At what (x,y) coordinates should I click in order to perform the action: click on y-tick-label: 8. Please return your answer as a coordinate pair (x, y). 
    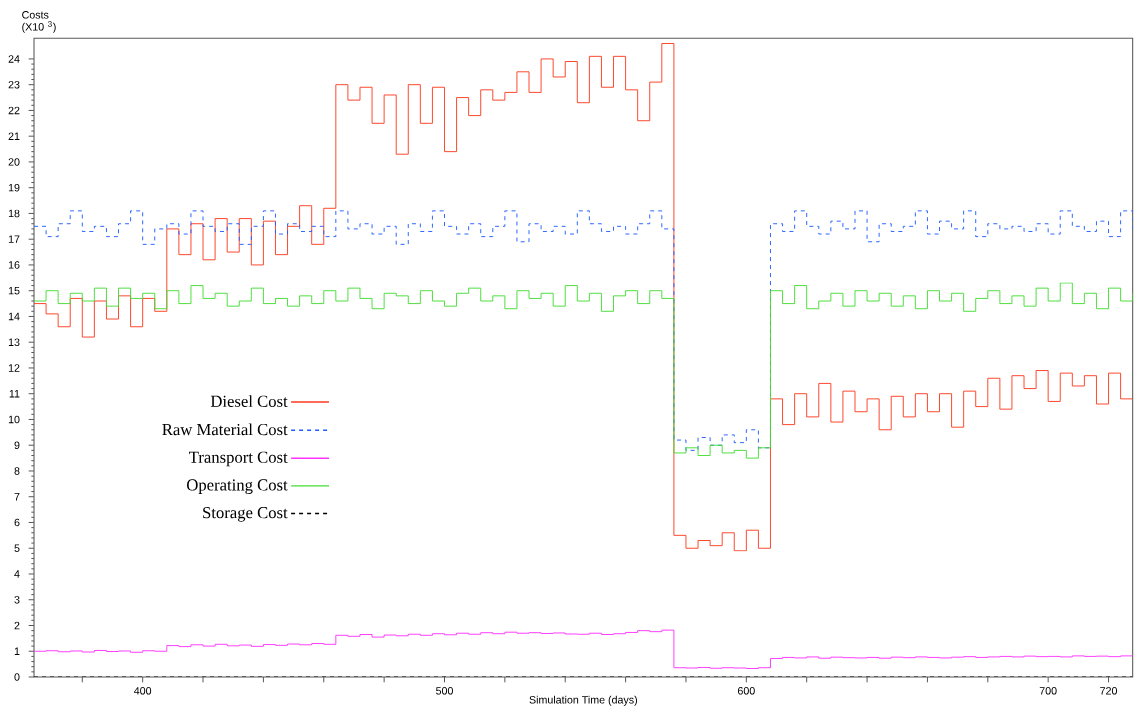
    Looking at the image, I should click on (17, 471).